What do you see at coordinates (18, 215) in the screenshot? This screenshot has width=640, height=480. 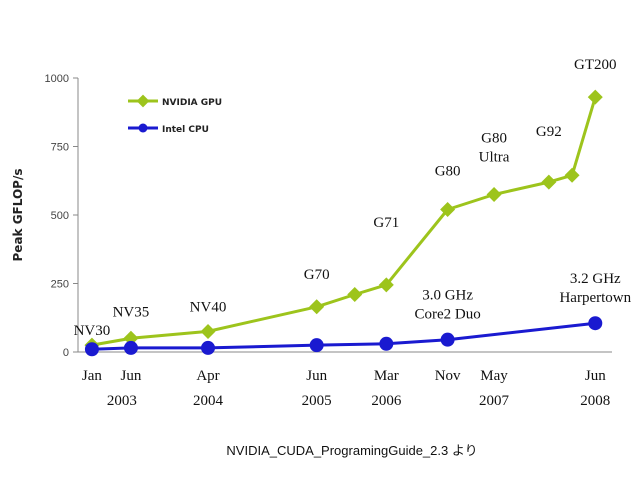 I see `y-axis-label: Peak GFLOP/s` at bounding box center [18, 215].